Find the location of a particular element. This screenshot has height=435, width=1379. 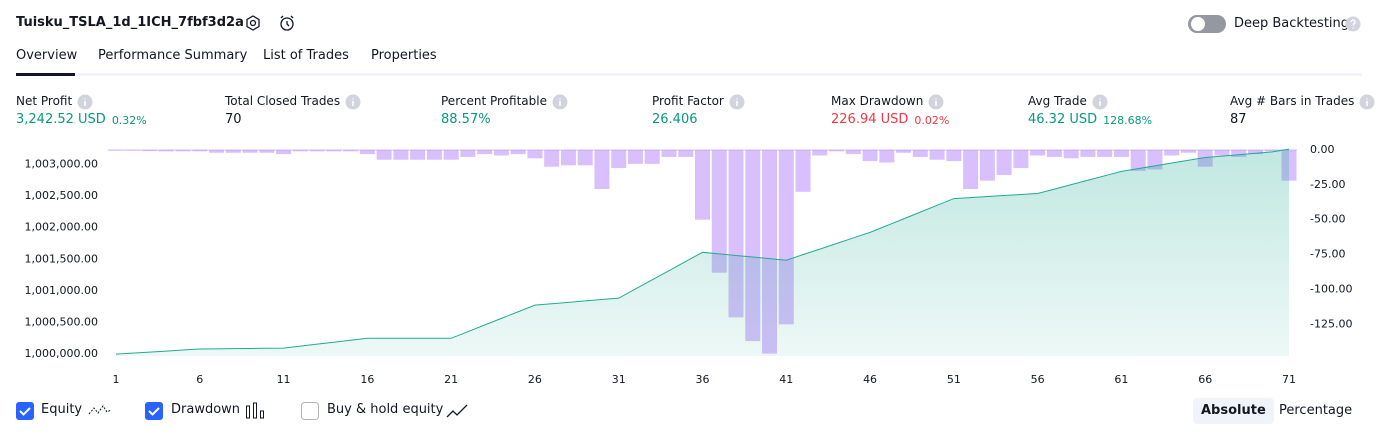

y2-tick-label: -50.00 is located at coordinates (1327, 219).